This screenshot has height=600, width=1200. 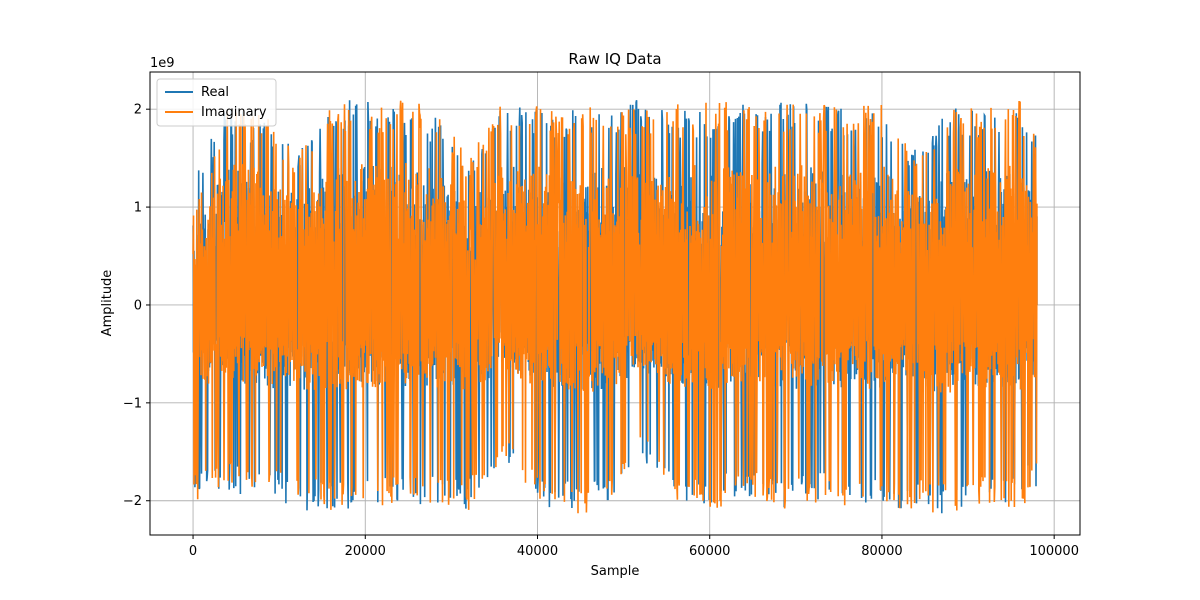 I want to click on legend: Real Imaginary, so click(x=216, y=102).